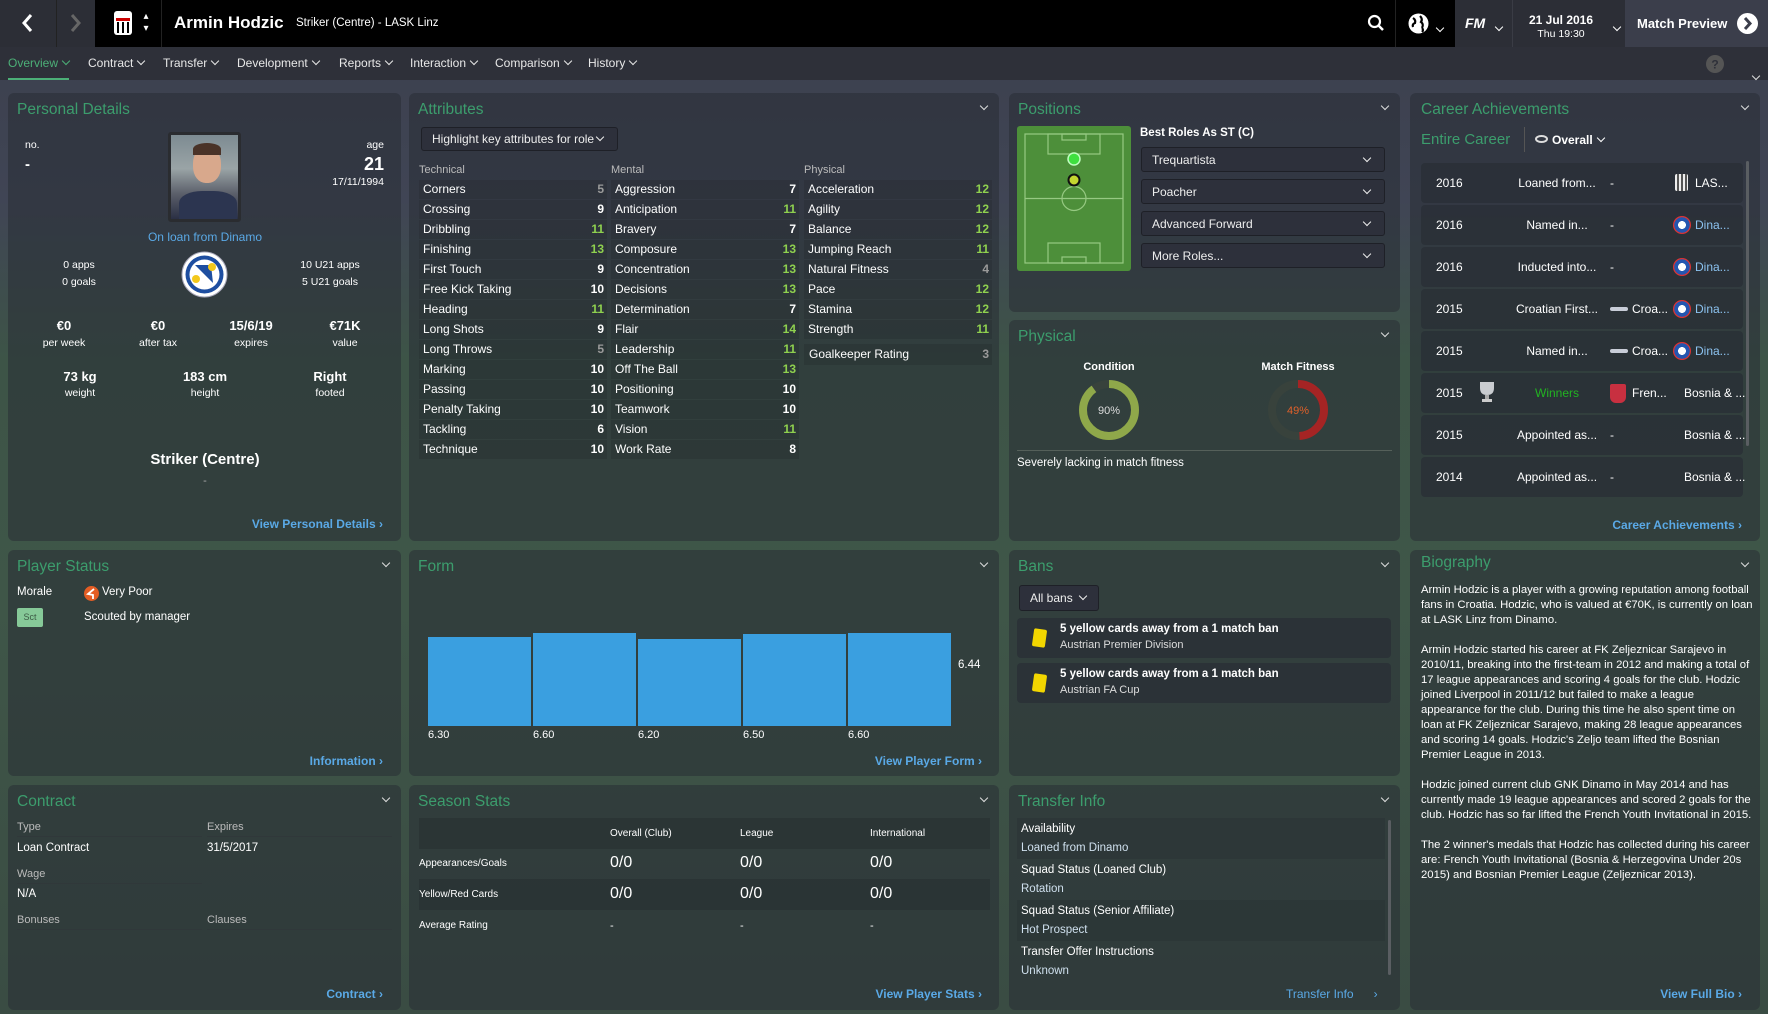 The width and height of the screenshot is (1768, 1014). What do you see at coordinates (317, 524) in the screenshot?
I see `view-personal-details-link: View Personal Details ›` at bounding box center [317, 524].